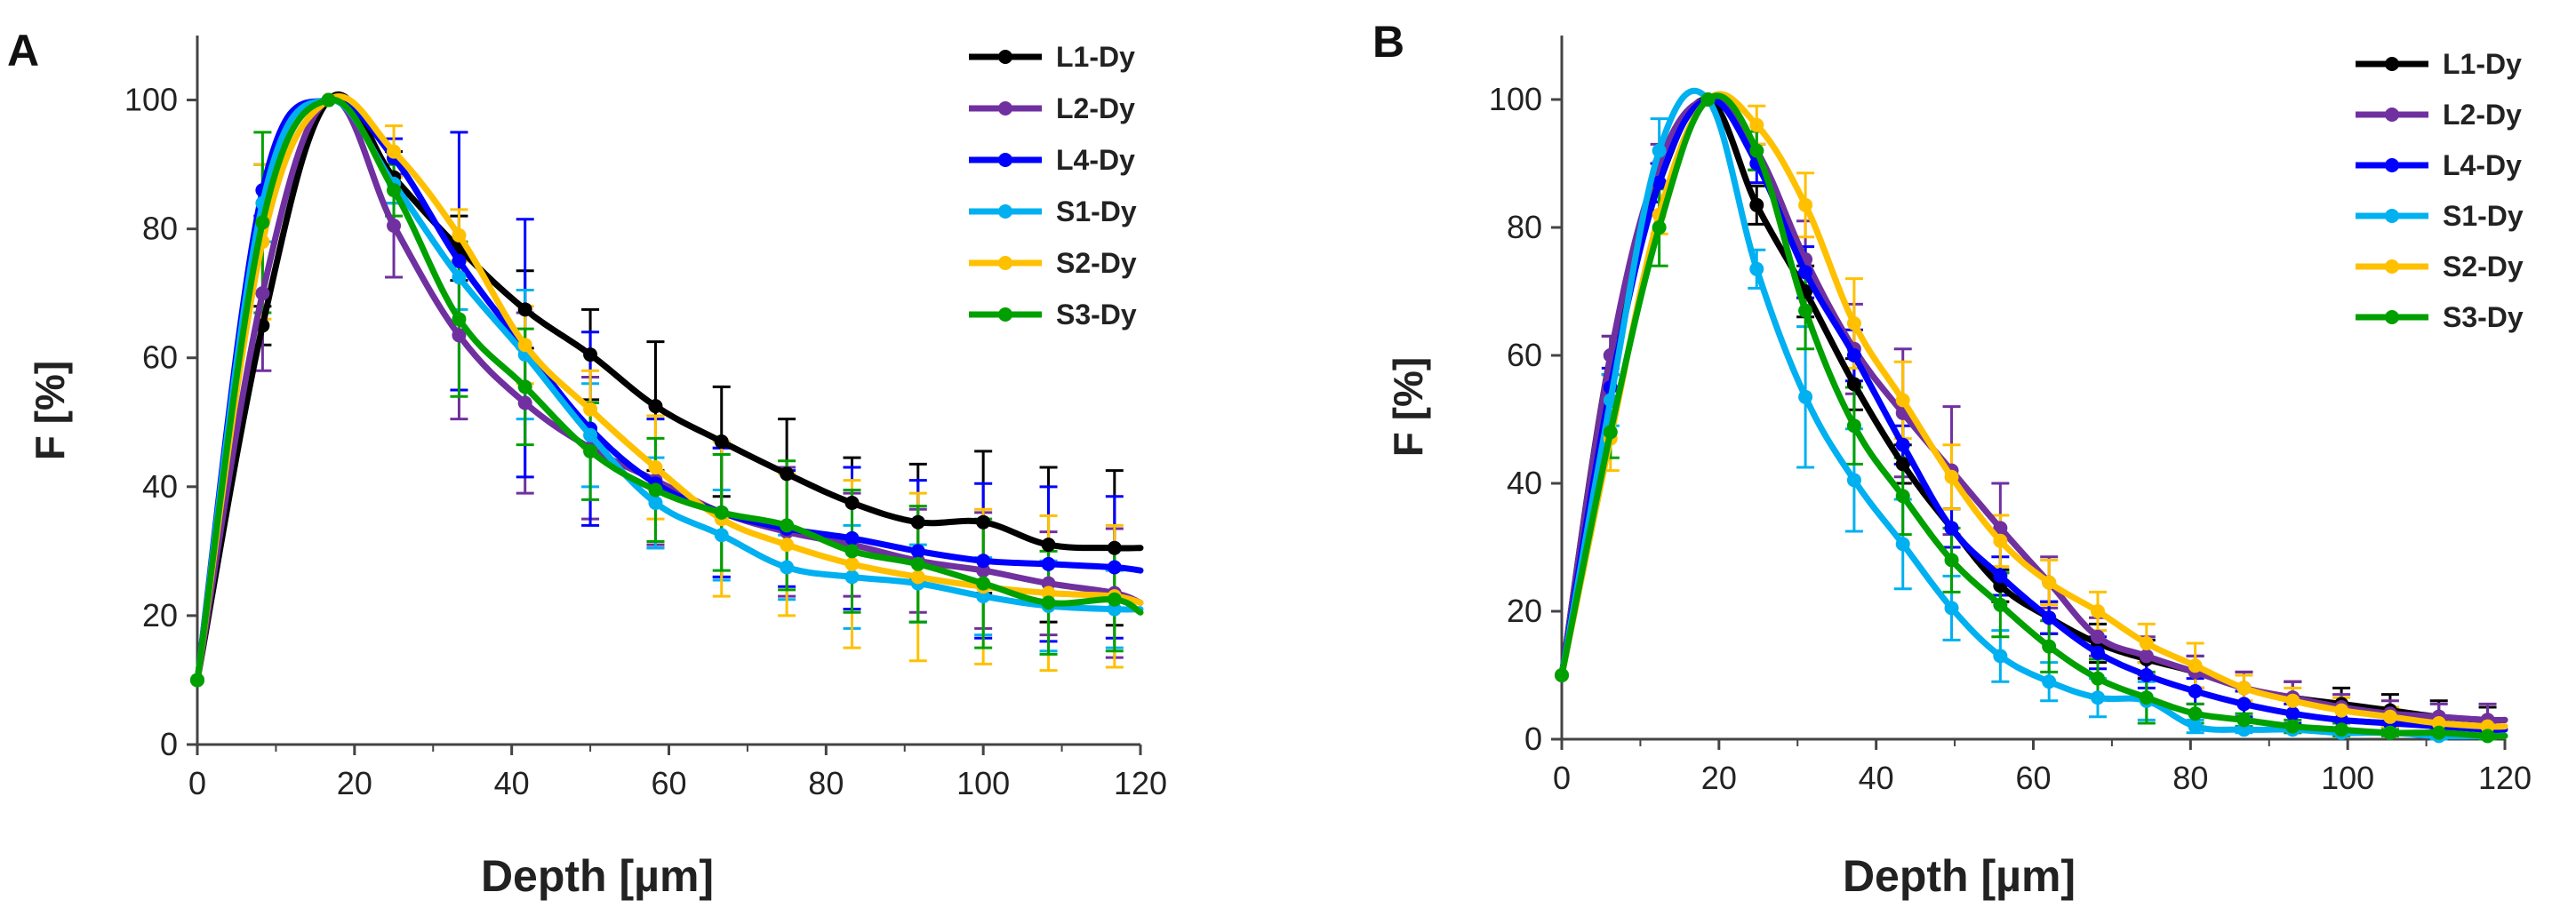  What do you see at coordinates (1524, 227) in the screenshot?
I see `panel-b-y-tick-label: 80` at bounding box center [1524, 227].